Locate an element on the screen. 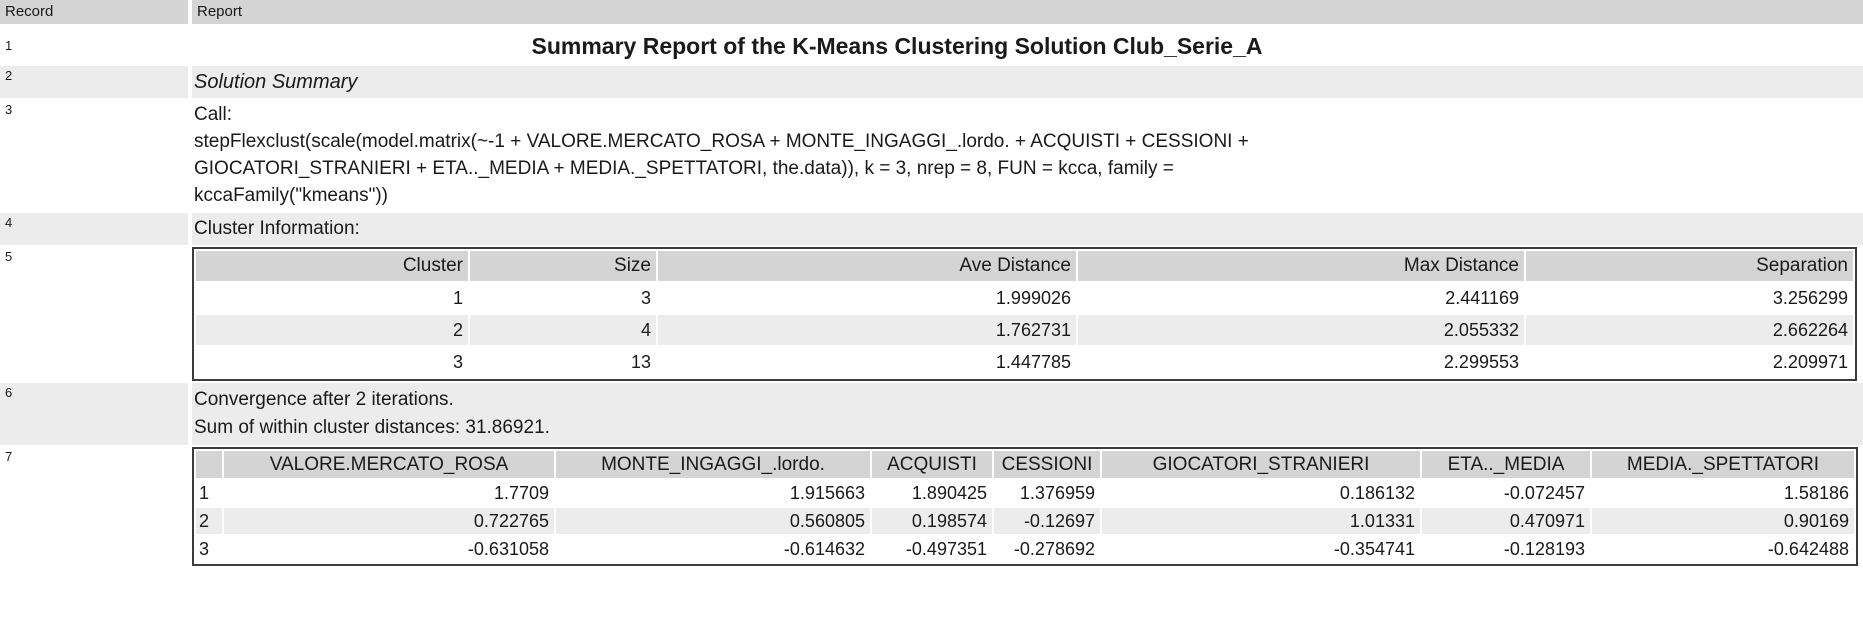 The height and width of the screenshot is (635, 1863). call-line-3: kccaFamily("kmeans")) is located at coordinates (291, 195).